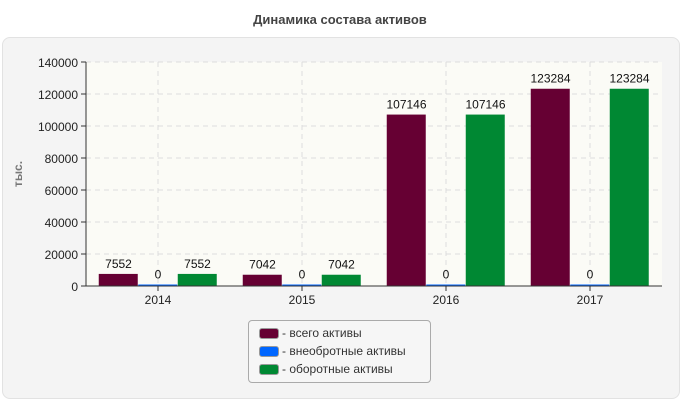 The height and width of the screenshot is (400, 680). I want to click on legend-item: - внеобротные активы, so click(344, 351).